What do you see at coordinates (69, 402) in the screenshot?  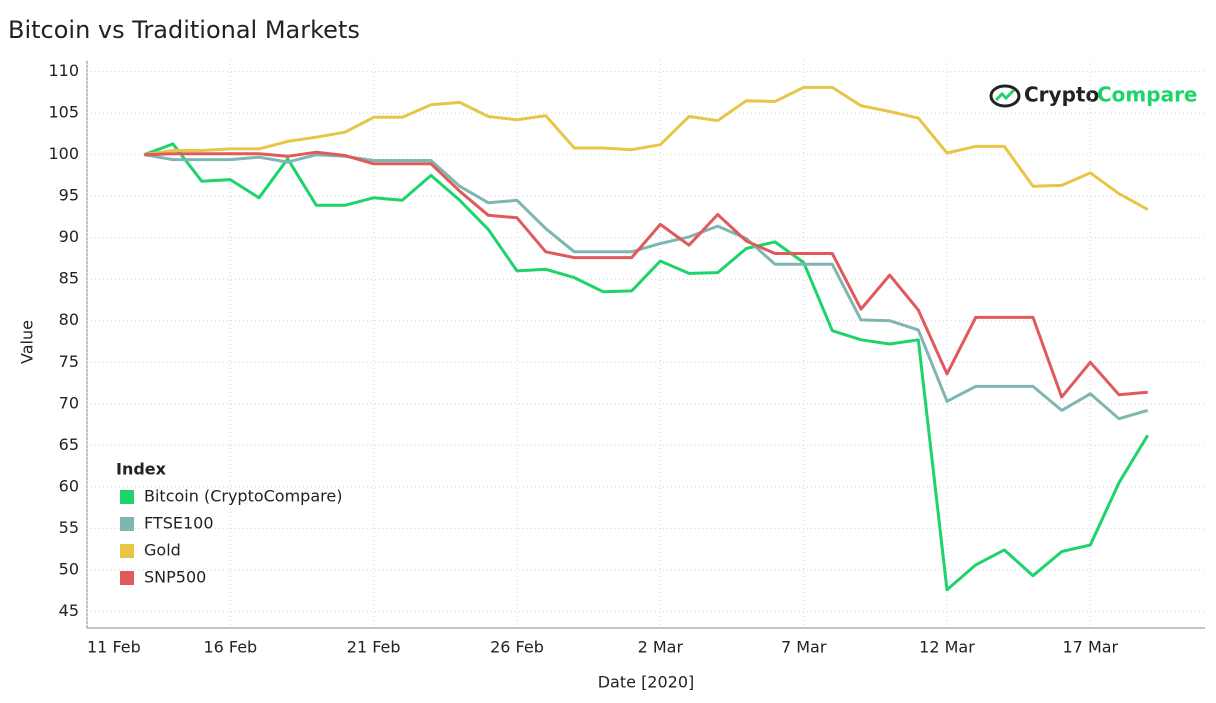 I see `y-tick-label: 70` at bounding box center [69, 402].